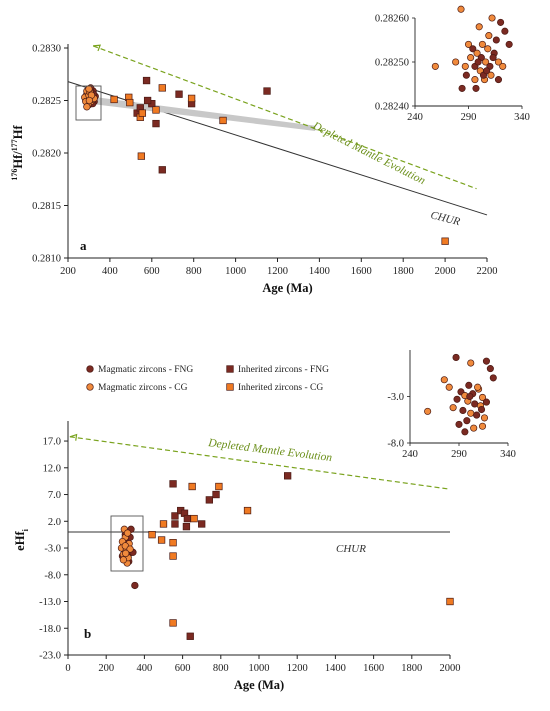  Describe the element at coordinates (54, 522) in the screenshot. I see `y-tick-label: 2.0` at that location.